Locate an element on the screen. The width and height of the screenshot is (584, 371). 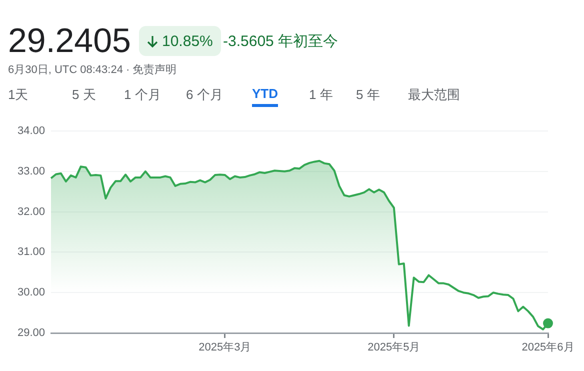
x-tick-label: 2025年5月 is located at coordinates (394, 348).